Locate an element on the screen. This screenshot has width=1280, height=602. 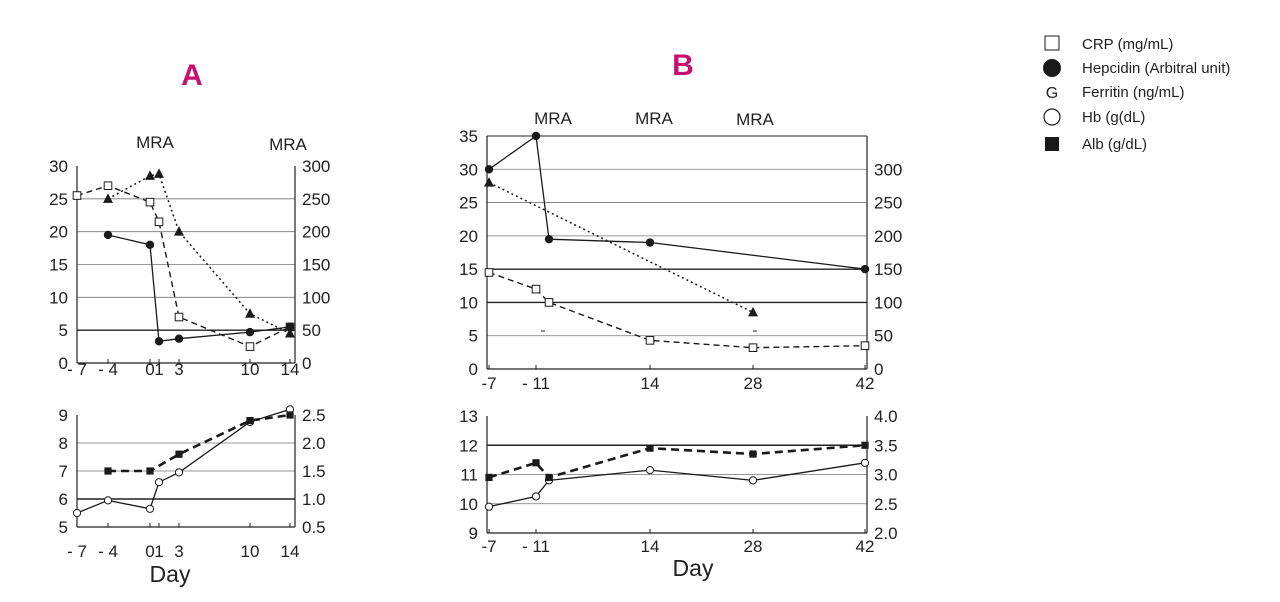
y-tick-right-label: 100 is located at coordinates (888, 302).